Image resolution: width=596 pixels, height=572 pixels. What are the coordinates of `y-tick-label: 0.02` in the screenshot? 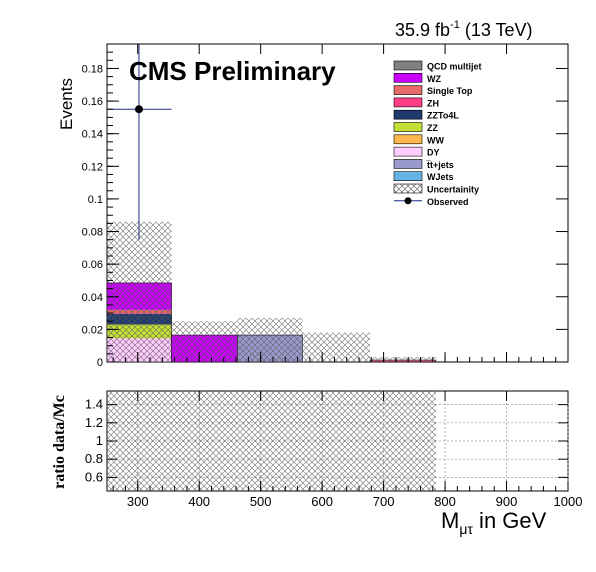 It's located at (92, 330).